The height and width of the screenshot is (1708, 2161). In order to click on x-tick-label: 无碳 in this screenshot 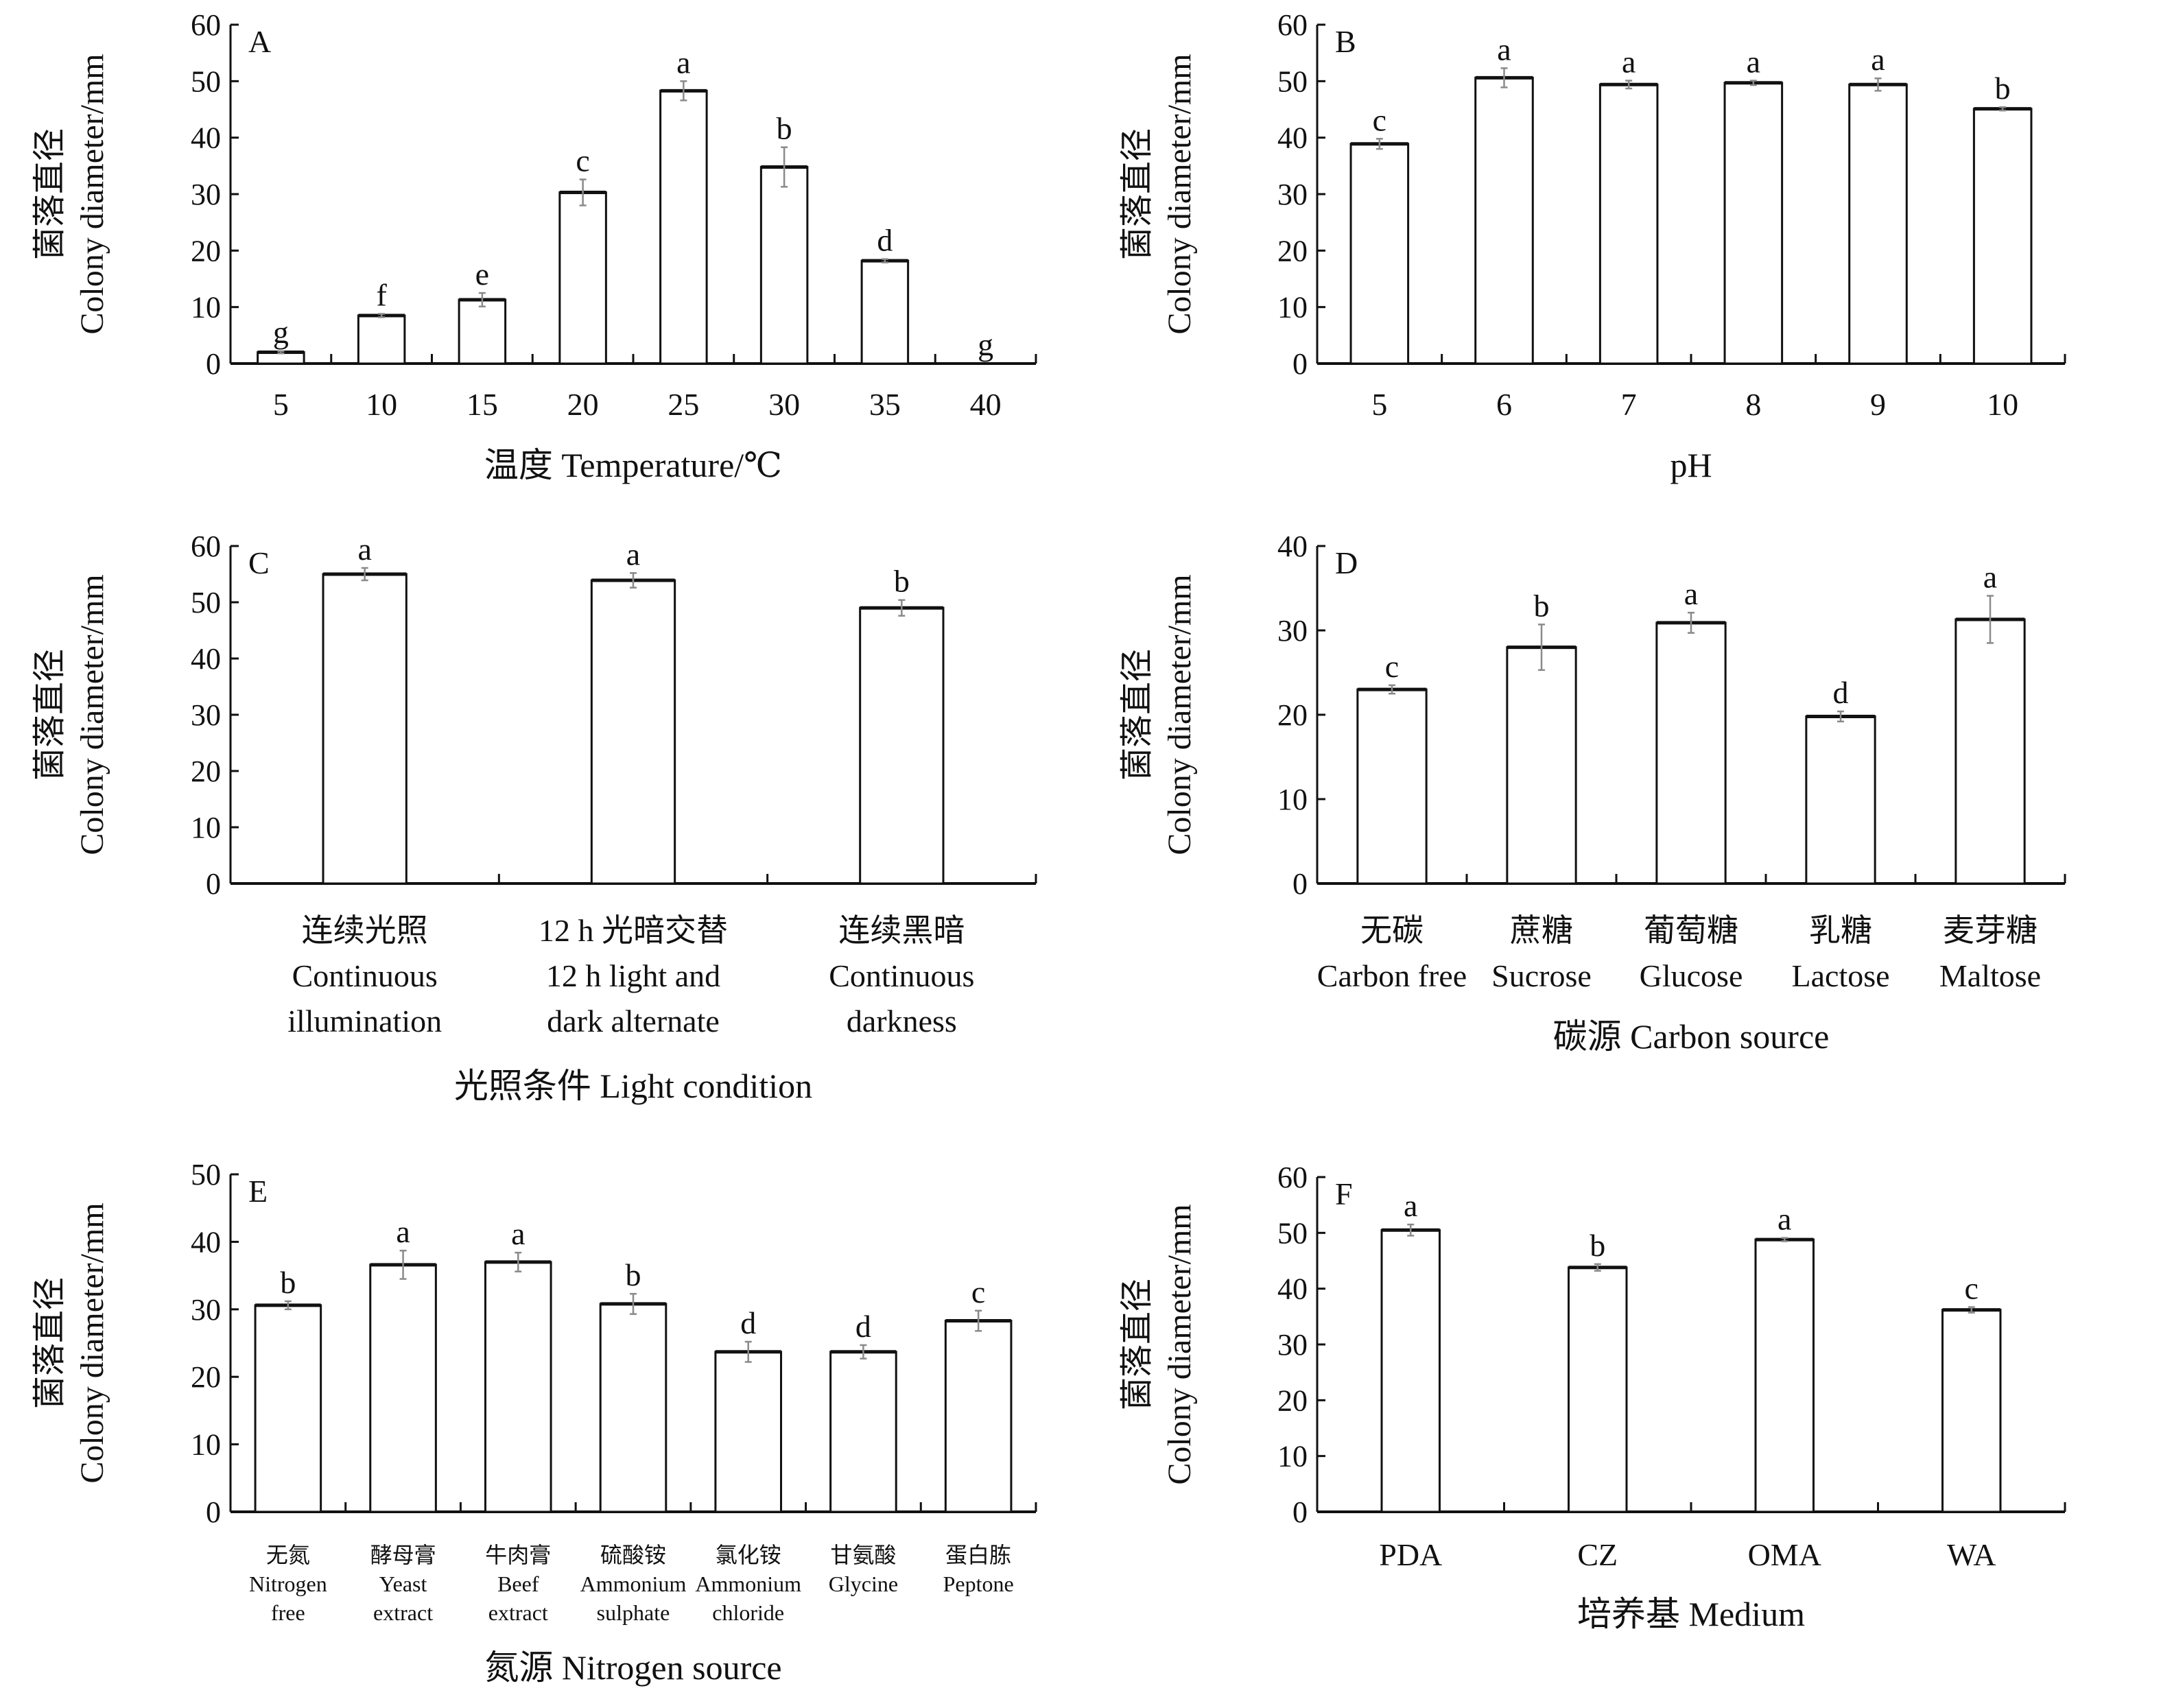, I will do `click(1392, 930)`.